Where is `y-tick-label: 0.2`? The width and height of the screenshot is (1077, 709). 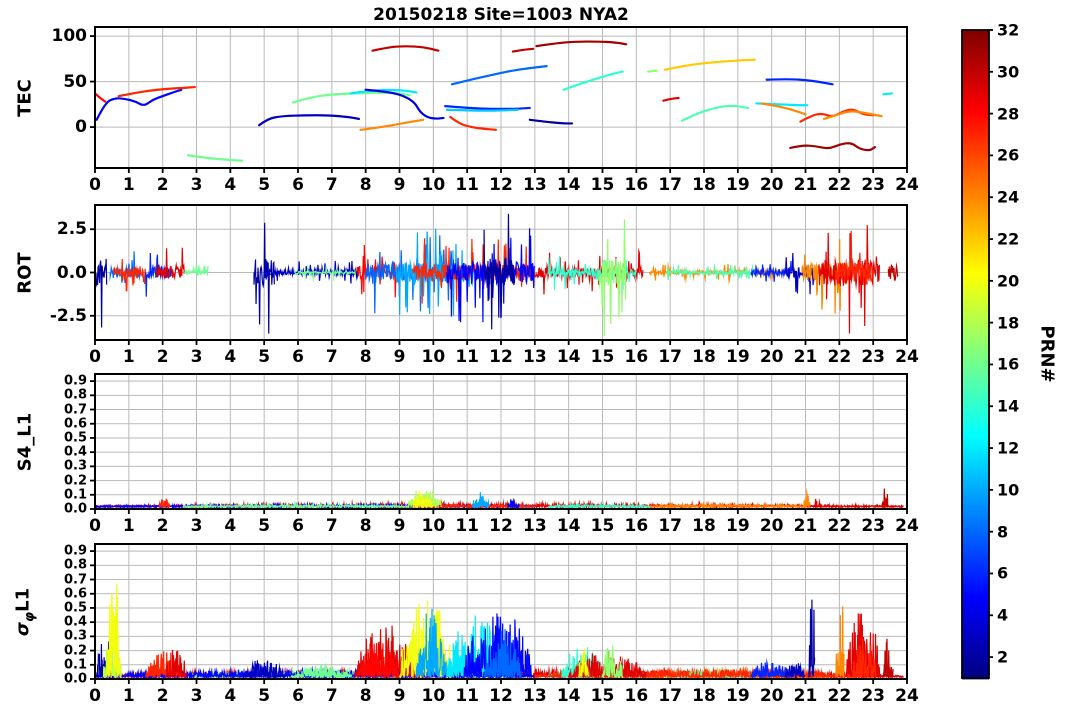
y-tick-label: 0.2 is located at coordinates (75, 651).